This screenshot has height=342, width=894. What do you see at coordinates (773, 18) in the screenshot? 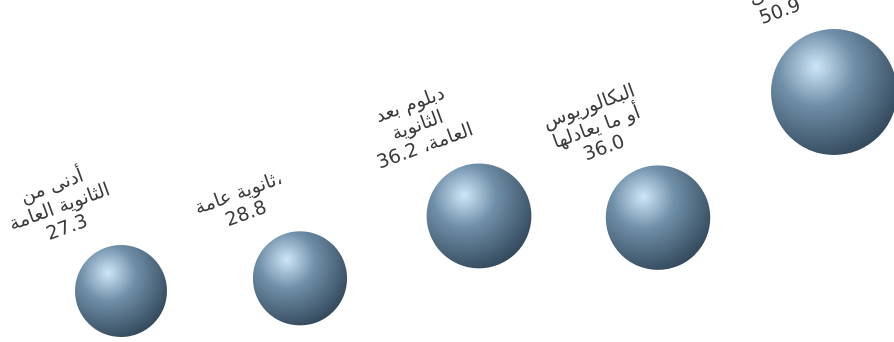
I see `bubble-label-5: دبلوم عاليفأعلى50.9` at bounding box center [773, 18].